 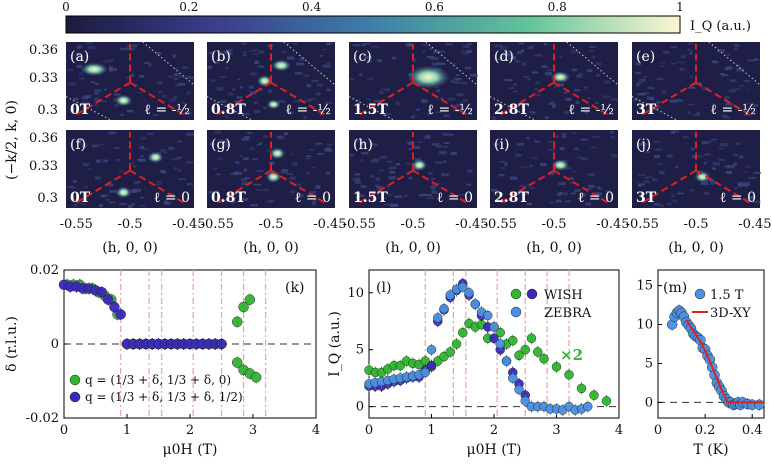 What do you see at coordinates (221, 57) in the screenshot?
I see `map-panel-tag: (b)` at bounding box center [221, 57].